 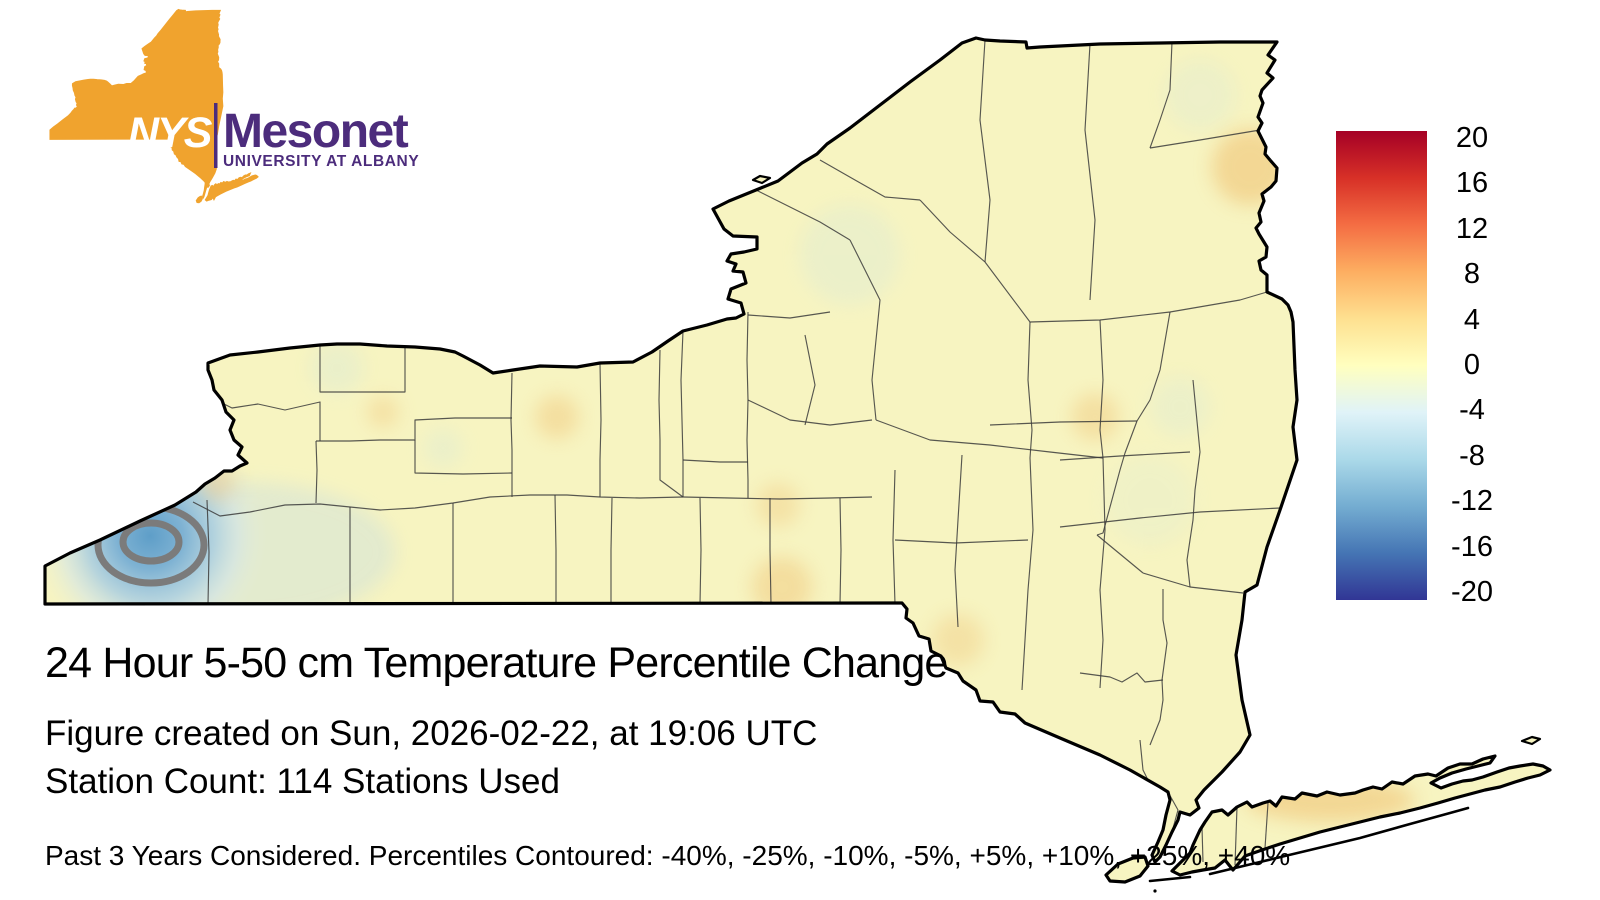 What do you see at coordinates (321, 161) in the screenshot?
I see `logo-institution: UNIVERSITY AT ALBANY` at bounding box center [321, 161].